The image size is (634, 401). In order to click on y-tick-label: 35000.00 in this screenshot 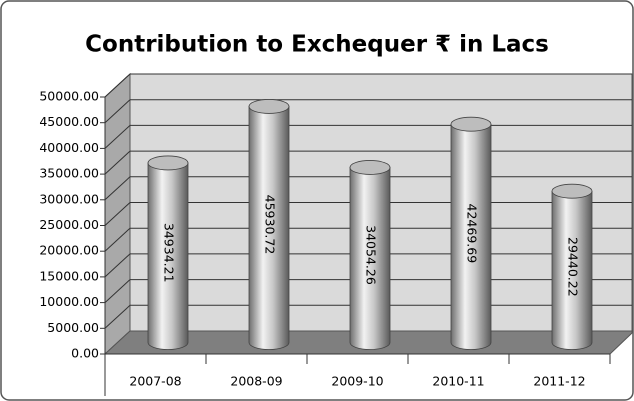, I will do `click(69, 173)`.